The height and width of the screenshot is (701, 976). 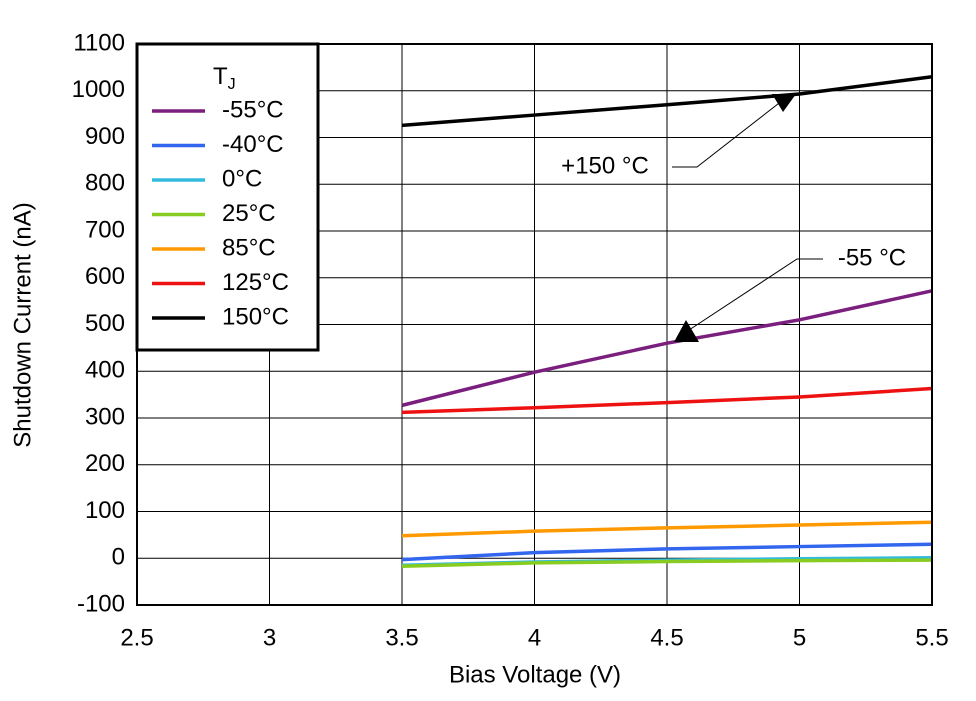 What do you see at coordinates (249, 247) in the screenshot?
I see `legend-label: 85°C` at bounding box center [249, 247].